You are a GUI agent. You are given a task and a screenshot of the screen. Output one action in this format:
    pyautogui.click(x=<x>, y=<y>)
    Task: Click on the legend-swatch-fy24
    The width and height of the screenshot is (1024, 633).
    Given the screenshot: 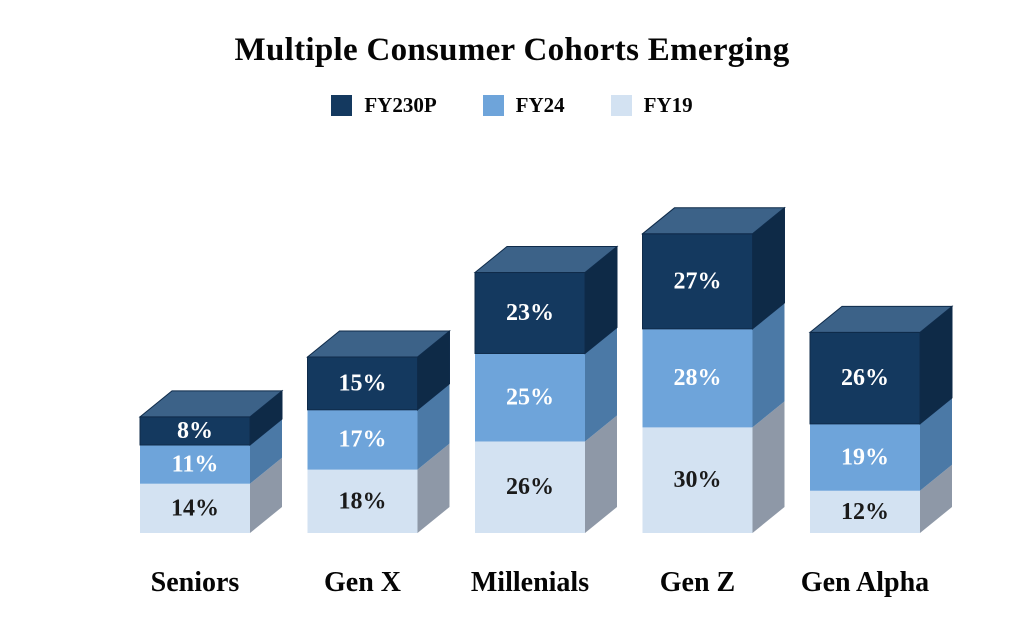 What is the action you would take?
    pyautogui.click(x=493, y=105)
    